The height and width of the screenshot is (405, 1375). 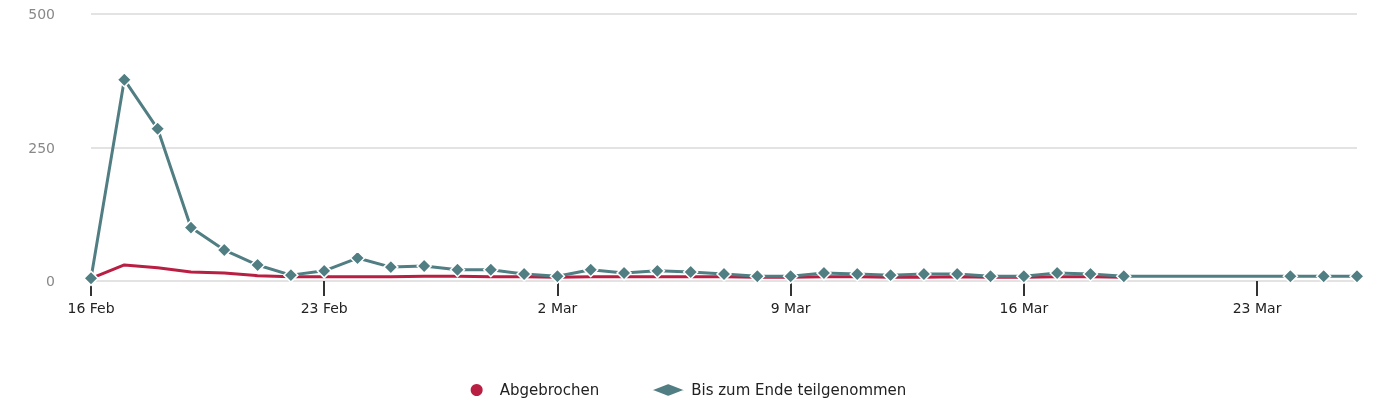 I want to click on x-tick-label: 16 Feb, so click(x=91, y=308).